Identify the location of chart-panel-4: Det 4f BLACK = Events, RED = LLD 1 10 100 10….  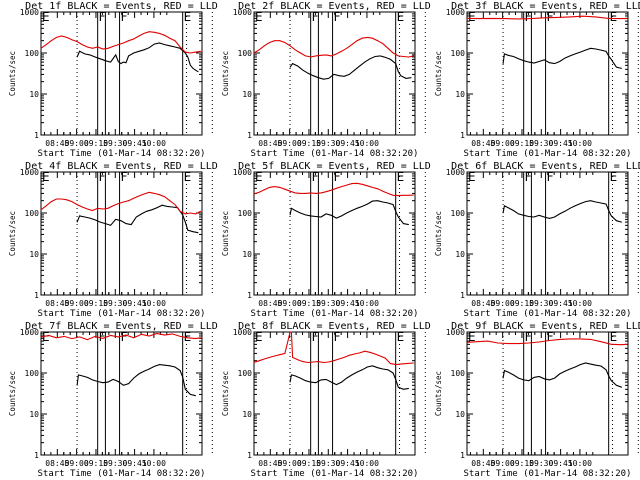
(113, 240).